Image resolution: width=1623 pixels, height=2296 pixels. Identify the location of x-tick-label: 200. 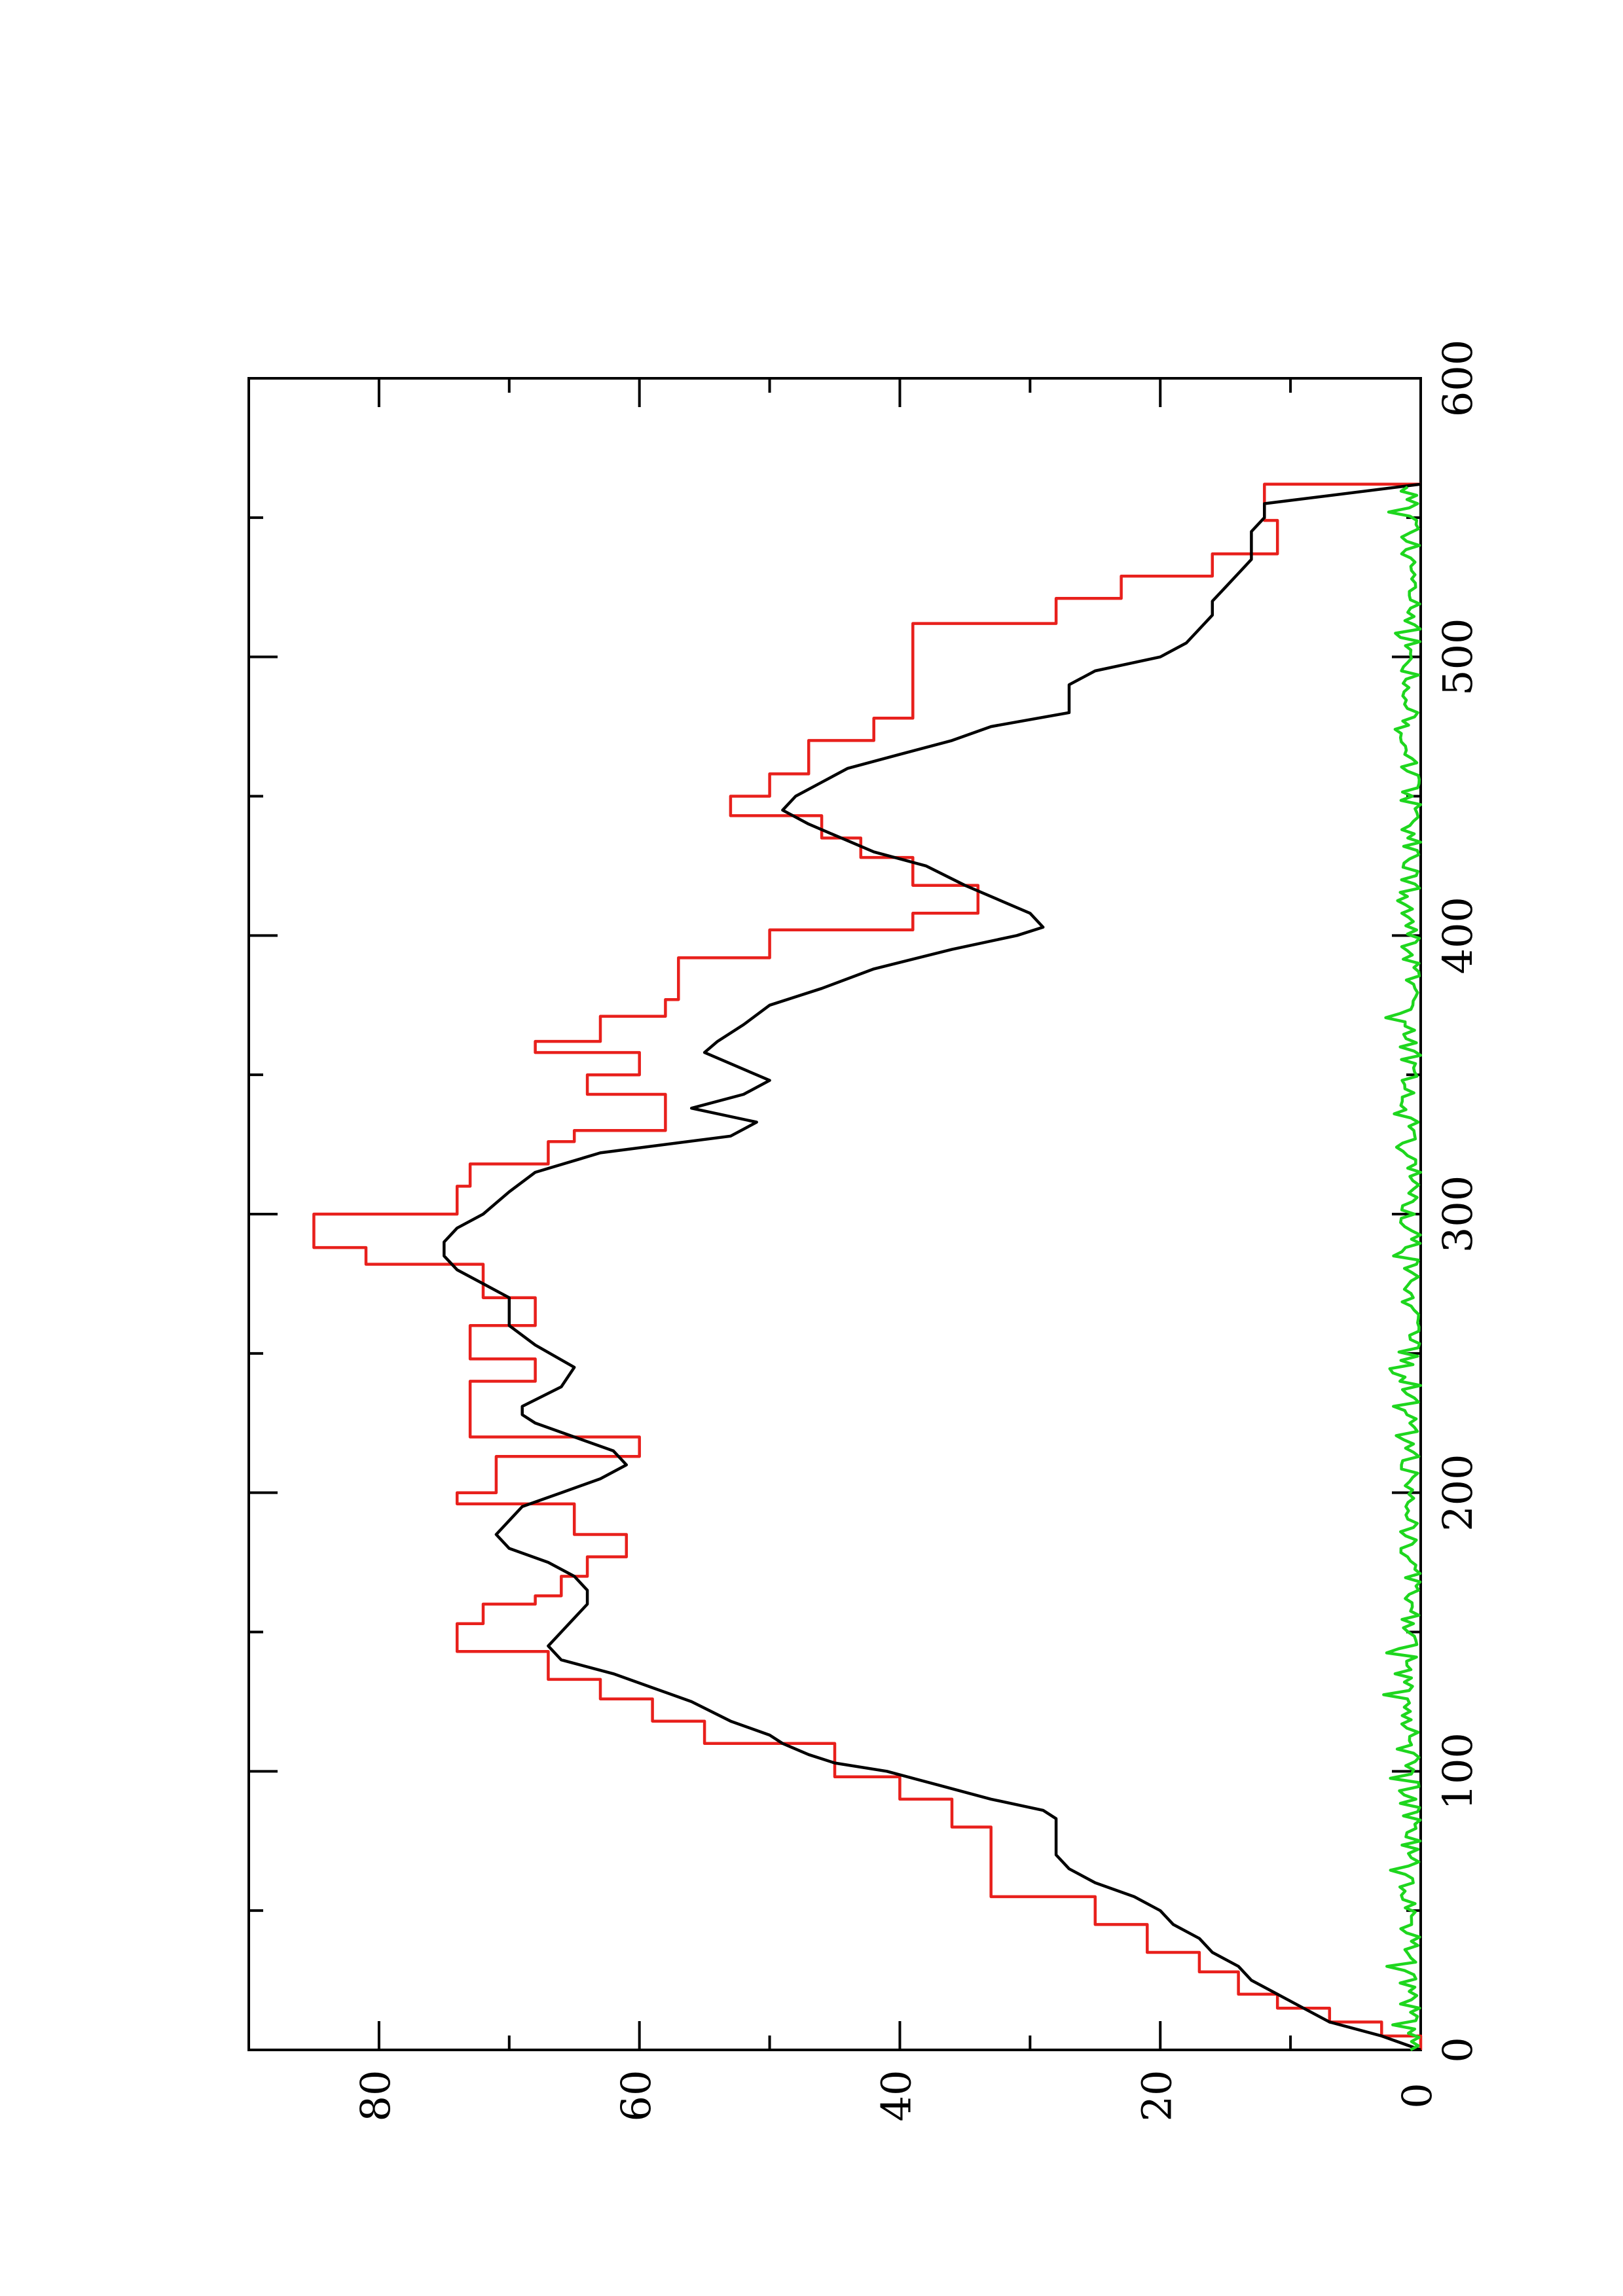
(1458, 1492).